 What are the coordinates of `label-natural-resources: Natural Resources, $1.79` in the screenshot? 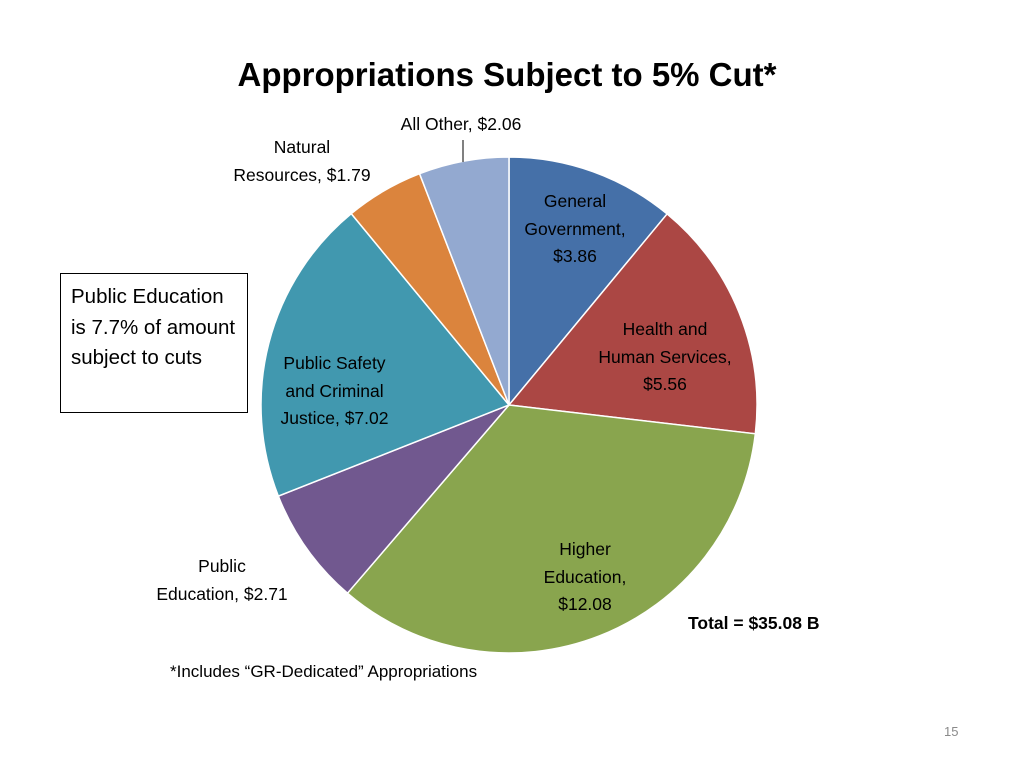 It's located at (302, 161).